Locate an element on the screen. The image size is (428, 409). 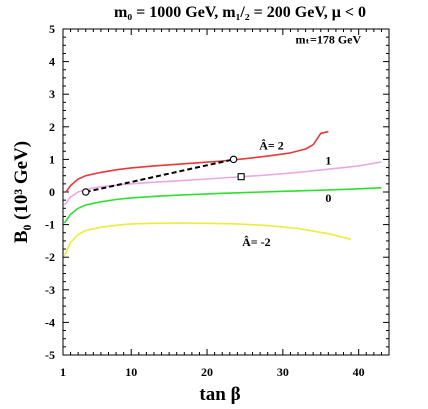
x-tick-label: 40 is located at coordinates (359, 372).